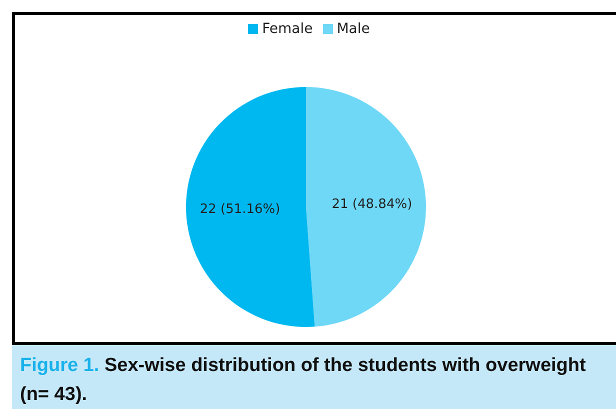  What do you see at coordinates (372, 204) in the screenshot?
I see `data-label: 21 (48.84%)` at bounding box center [372, 204].